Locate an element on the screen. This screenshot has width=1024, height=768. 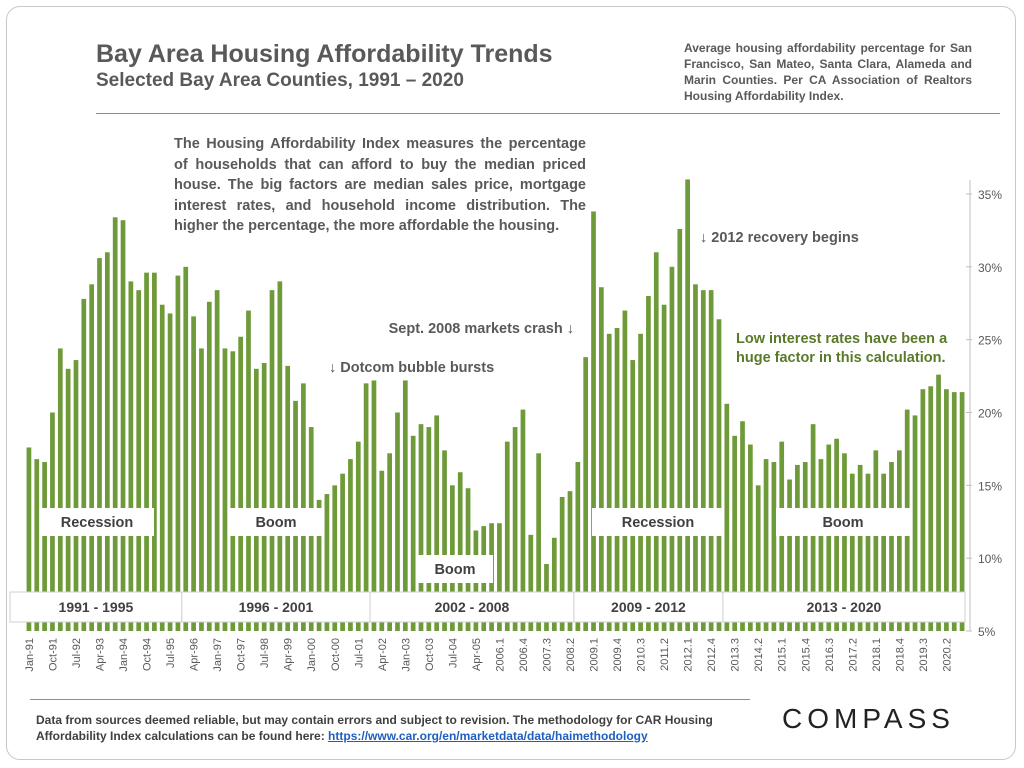
compass-logo: COMPASS is located at coordinates (868, 718).